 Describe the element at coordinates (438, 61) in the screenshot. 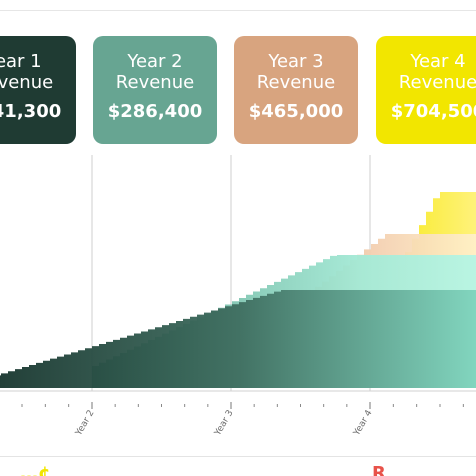

I see `card-label-line1: Year 4` at that location.